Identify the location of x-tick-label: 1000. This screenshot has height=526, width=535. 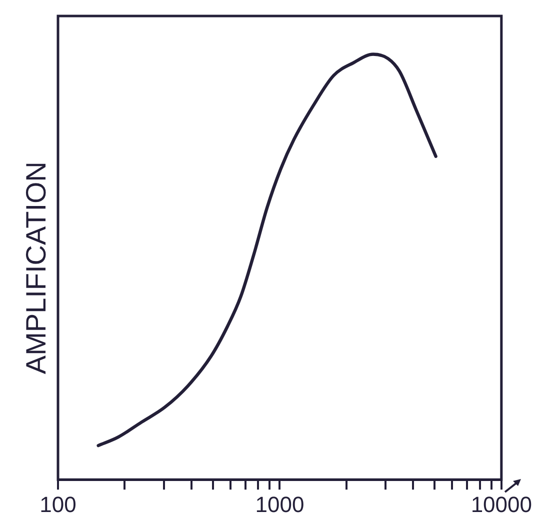
(279, 504).